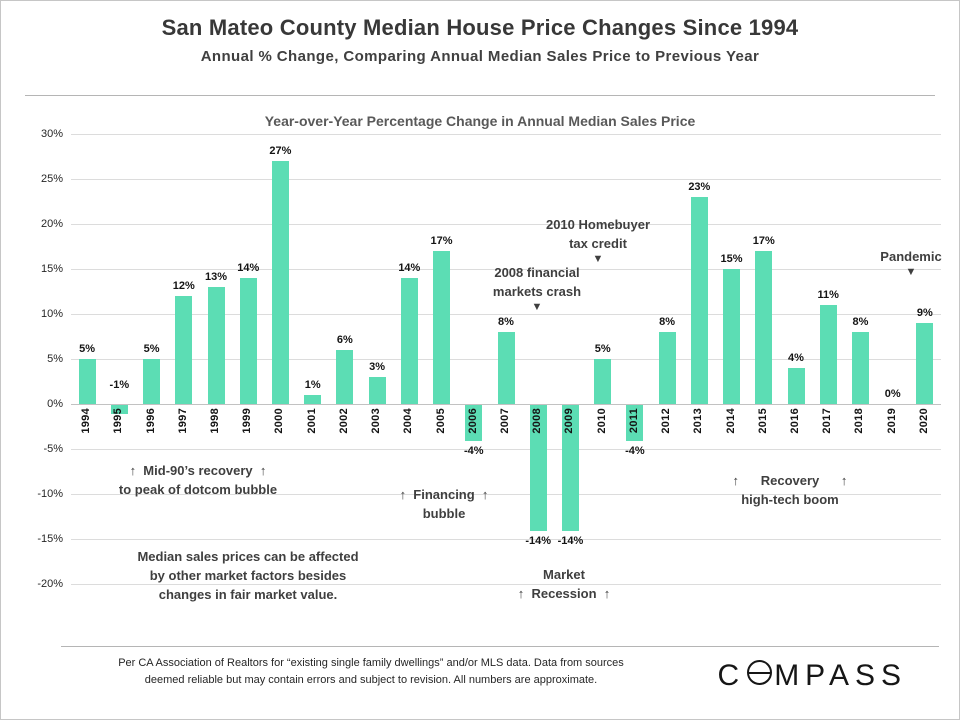 The width and height of the screenshot is (960, 720). Describe the element at coordinates (859, 421) in the screenshot. I see `x-tick-label-2018: 2018` at that location.